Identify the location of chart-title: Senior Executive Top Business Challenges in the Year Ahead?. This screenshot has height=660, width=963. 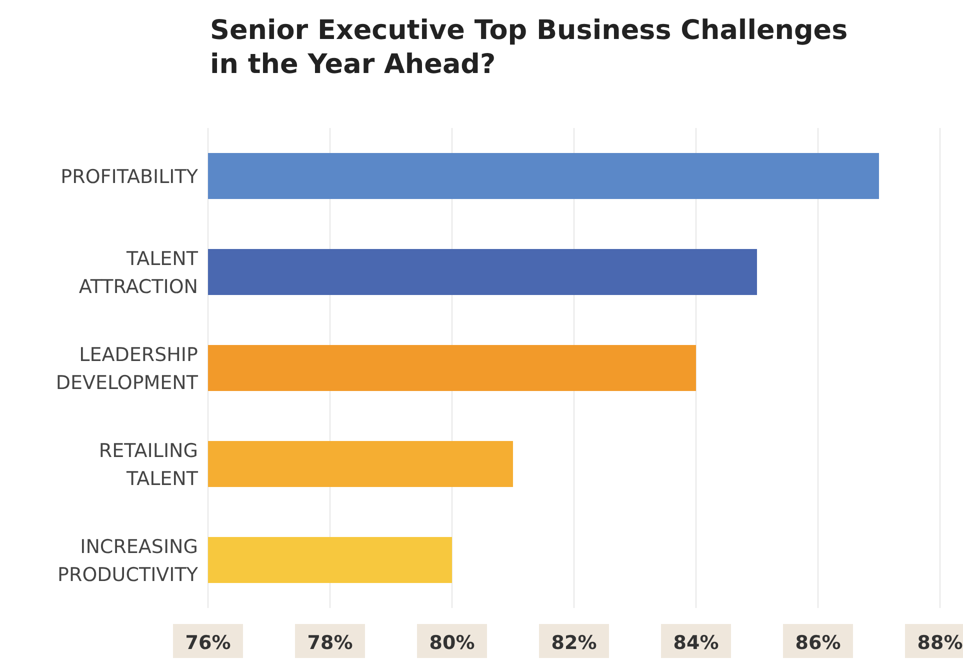
(529, 48).